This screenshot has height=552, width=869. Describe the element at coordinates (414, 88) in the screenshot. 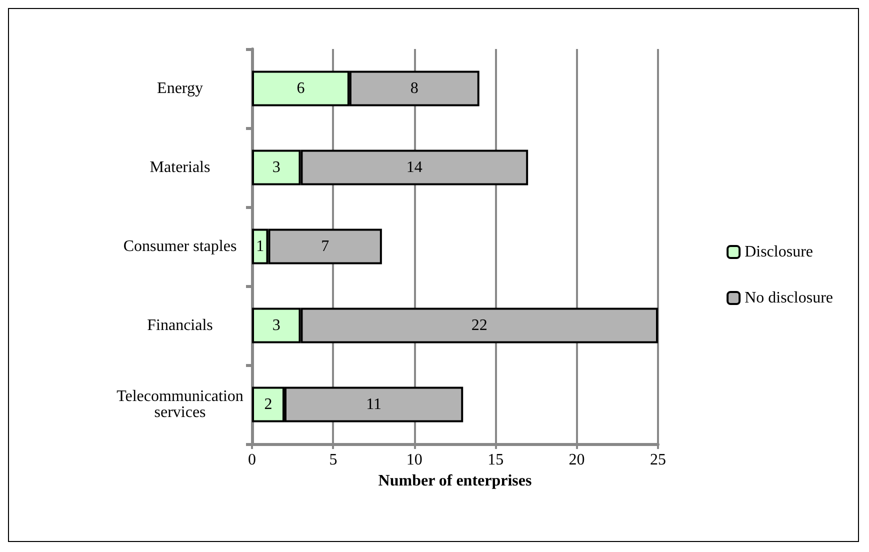

I see `data-label: 8` at that location.